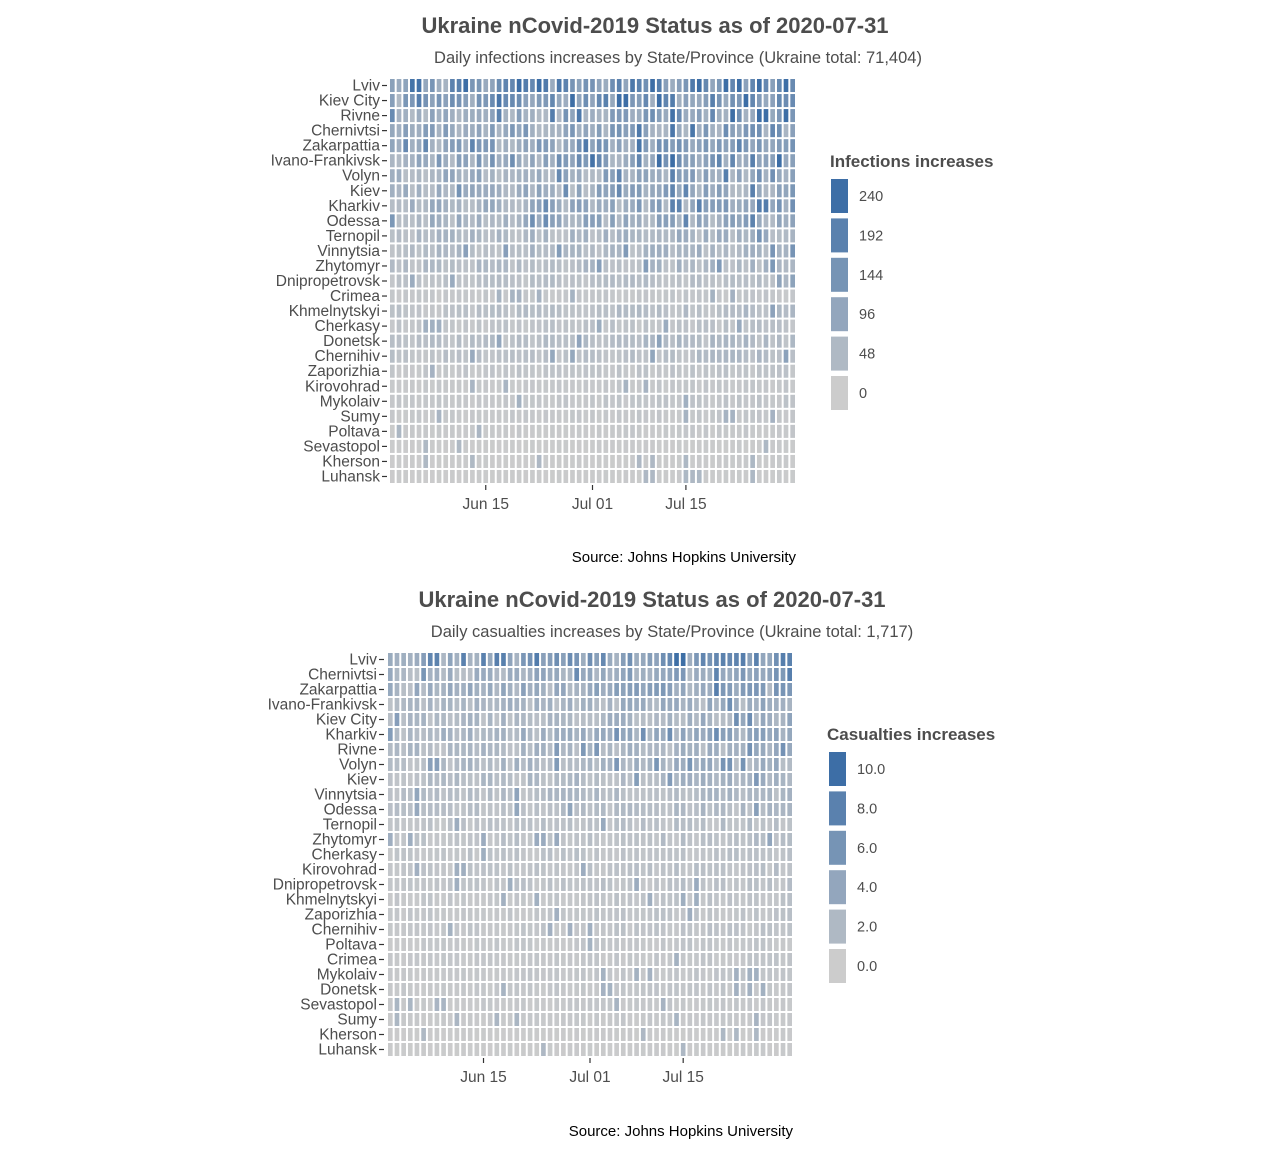 This screenshot has height=1152, width=1272. Describe the element at coordinates (338, 690) in the screenshot. I see `y-tick-label: Zakarpattia` at that location.